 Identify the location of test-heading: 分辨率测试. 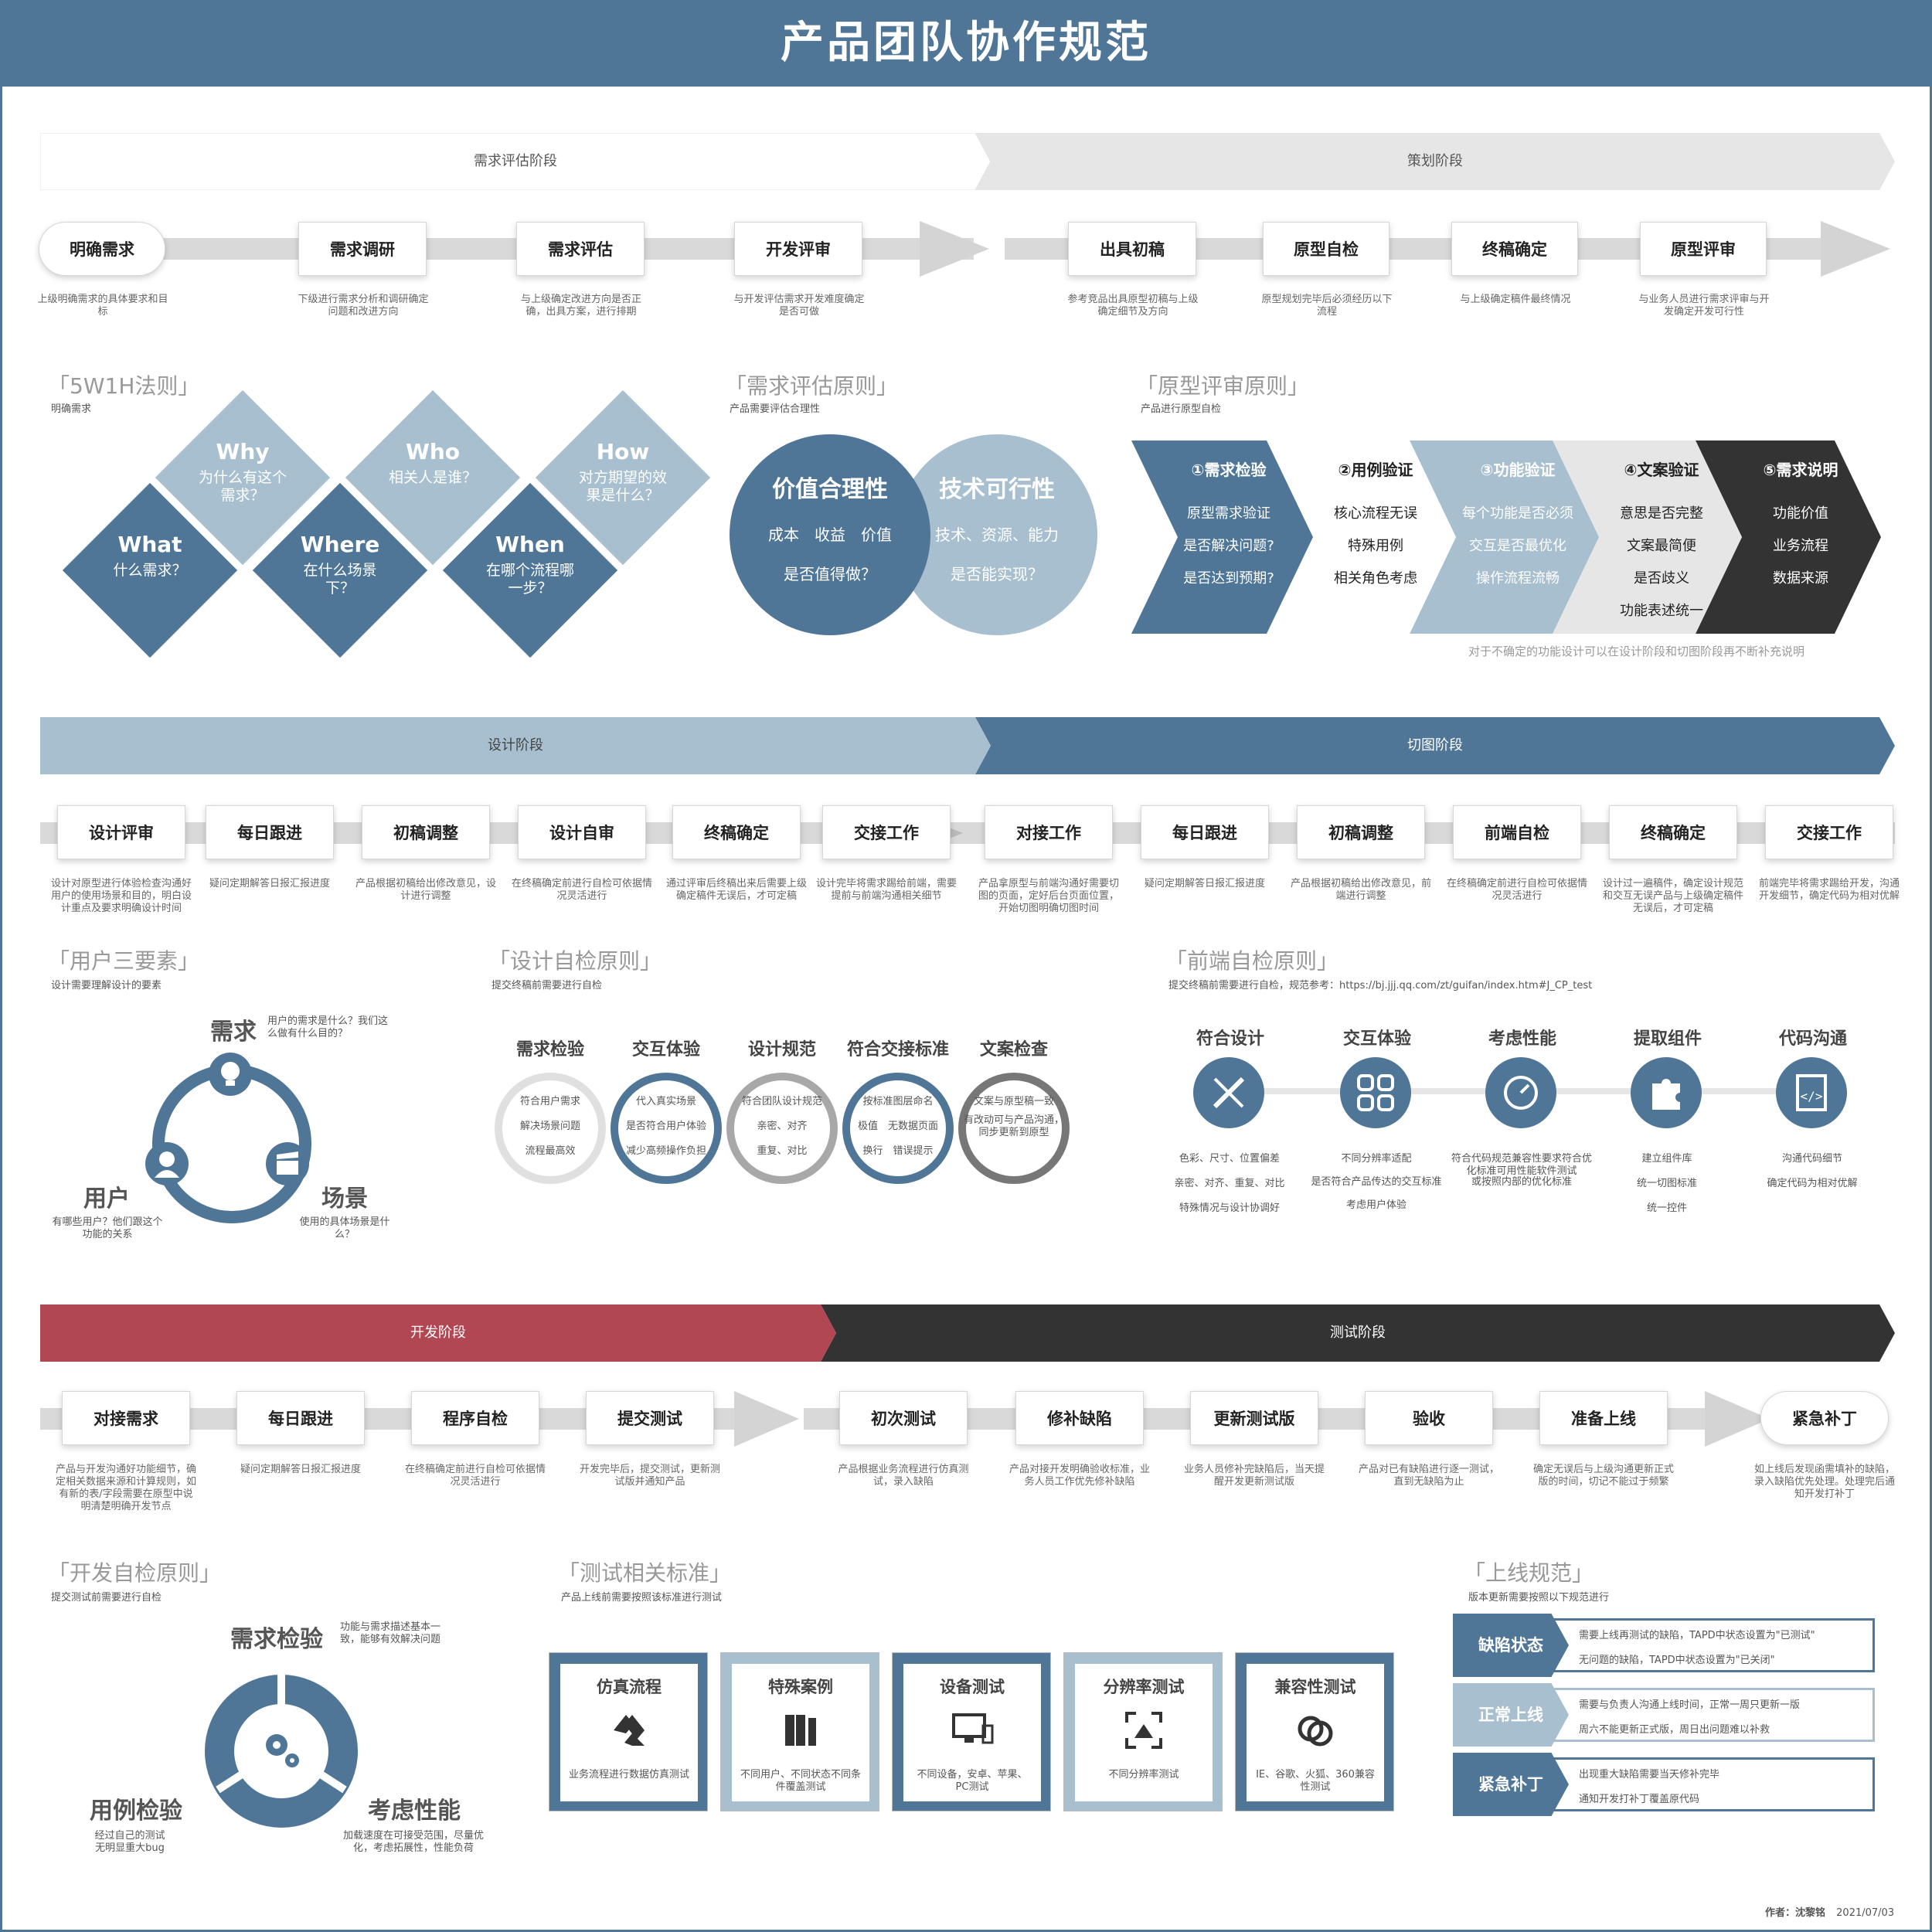
(1144, 1687).